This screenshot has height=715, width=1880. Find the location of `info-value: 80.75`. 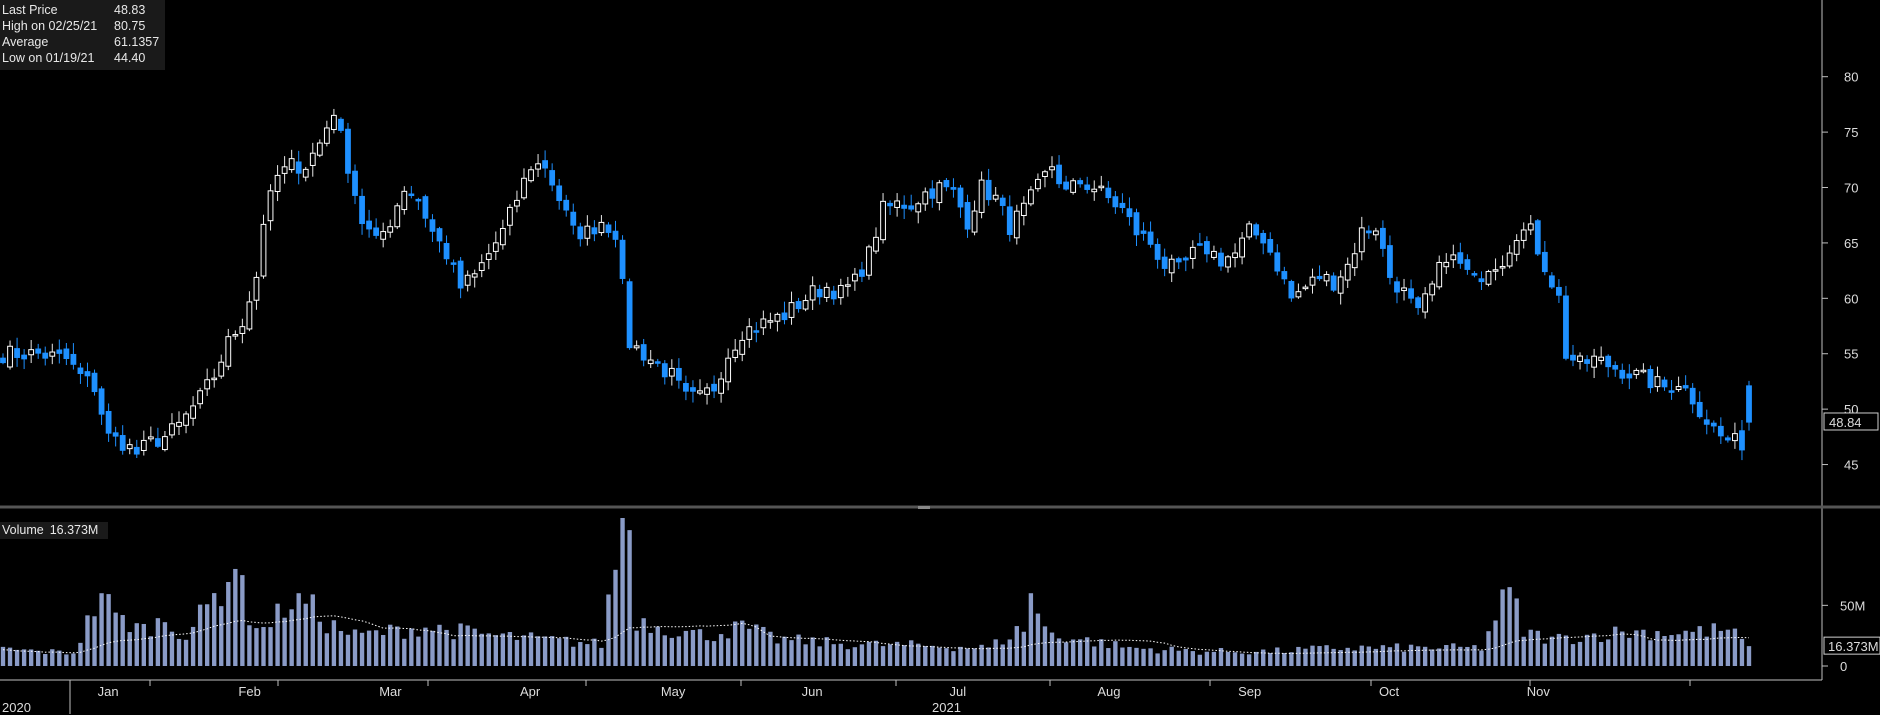

info-value: 80.75 is located at coordinates (130, 26).